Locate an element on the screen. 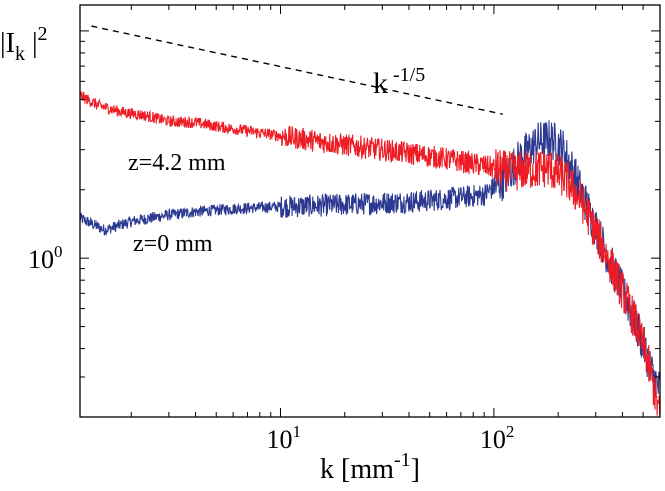 The height and width of the screenshot is (491, 665). series-label-z-0: z=0 mm is located at coordinates (173, 244).